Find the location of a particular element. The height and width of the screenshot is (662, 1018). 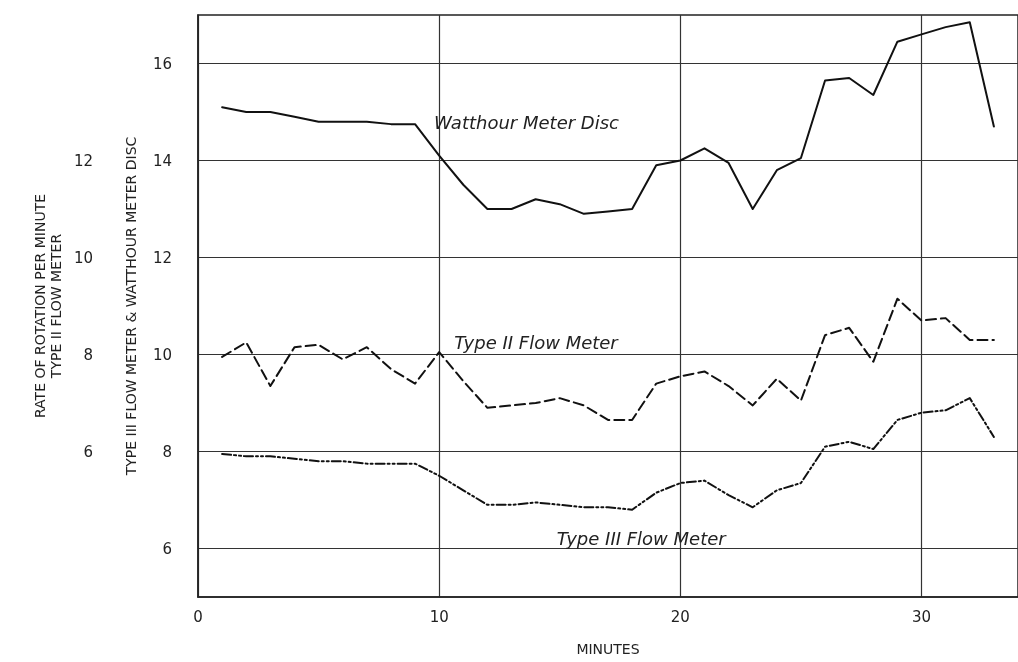

x-tick-label: 0 is located at coordinates (198, 616).